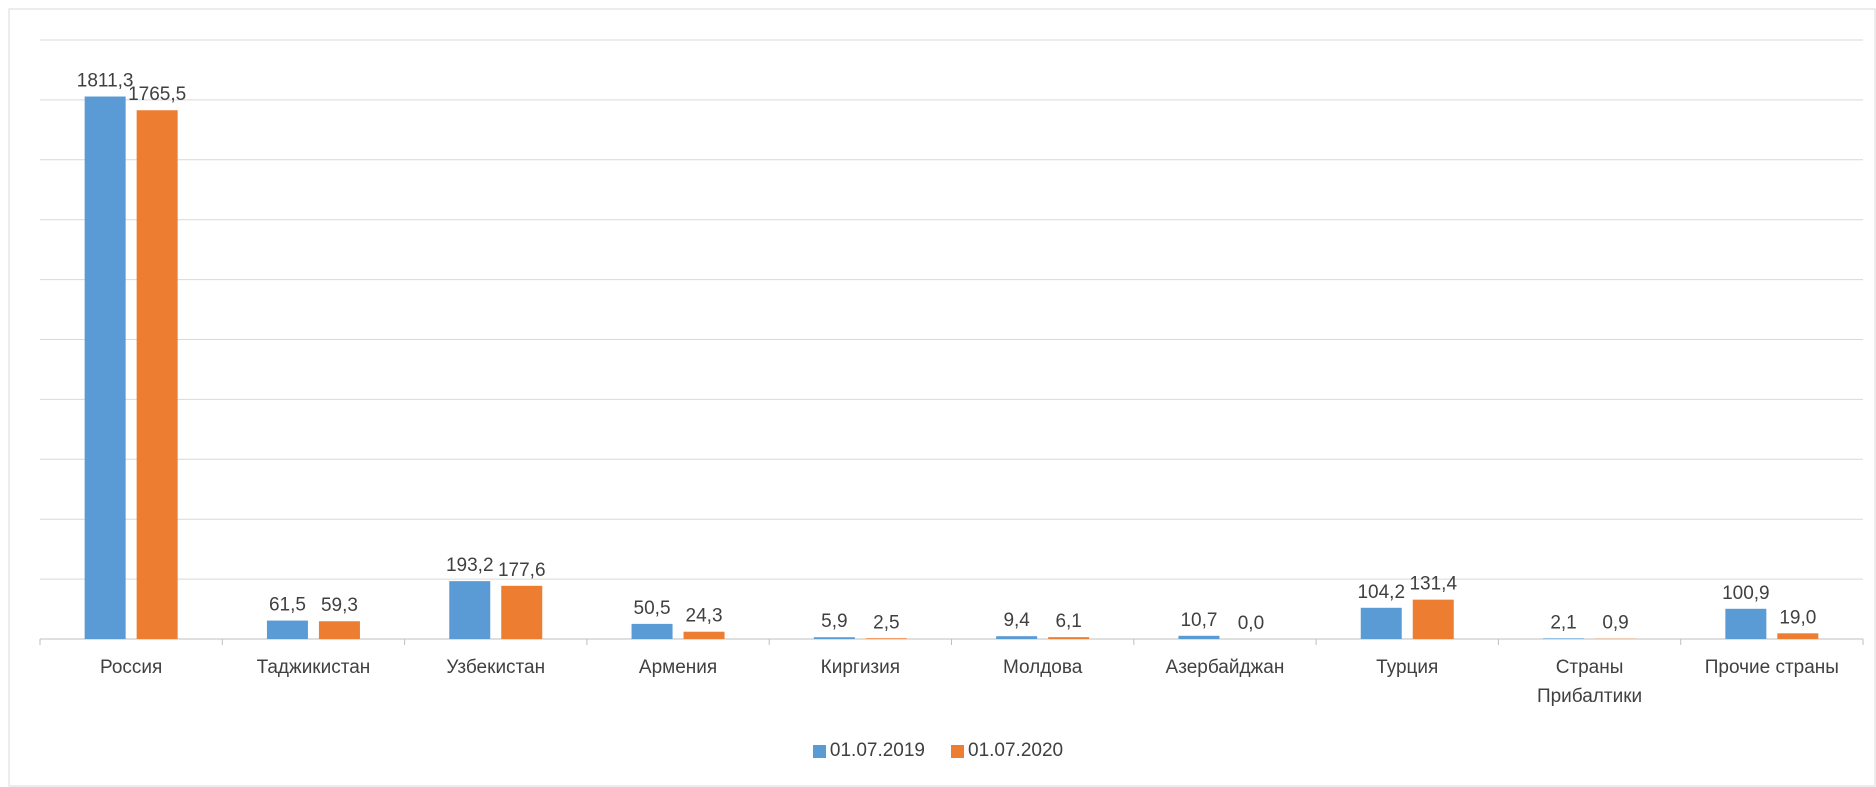 This screenshot has height=787, width=1876. I want to click on legend-item: 01.07.2019, so click(868, 751).